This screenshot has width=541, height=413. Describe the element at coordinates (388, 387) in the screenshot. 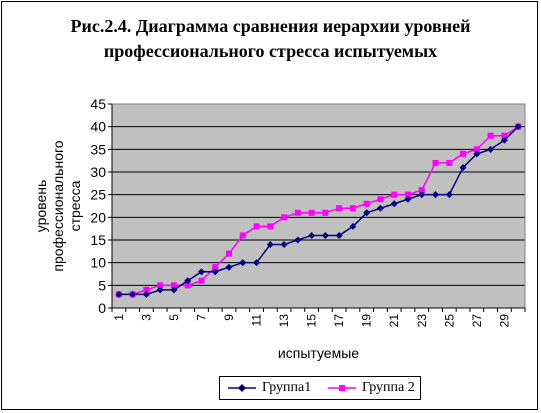

I see `legend-label-series-2: Группа 2` at that location.